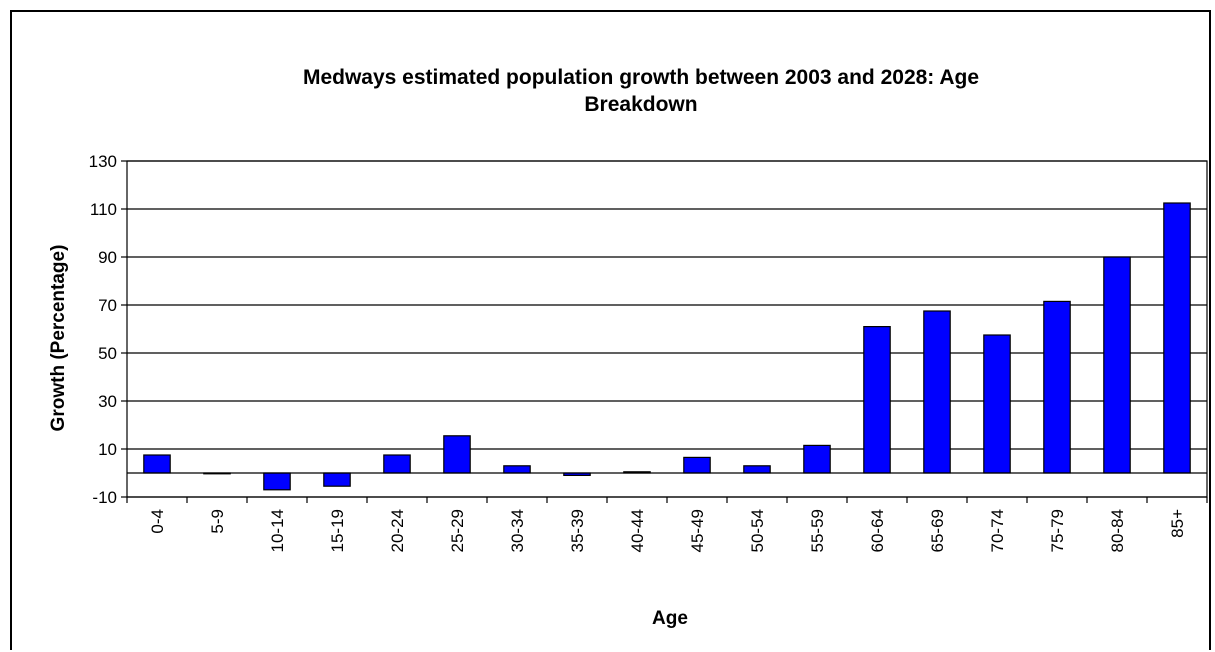  What do you see at coordinates (107, 401) in the screenshot?
I see `y-tick-label: 30` at bounding box center [107, 401].